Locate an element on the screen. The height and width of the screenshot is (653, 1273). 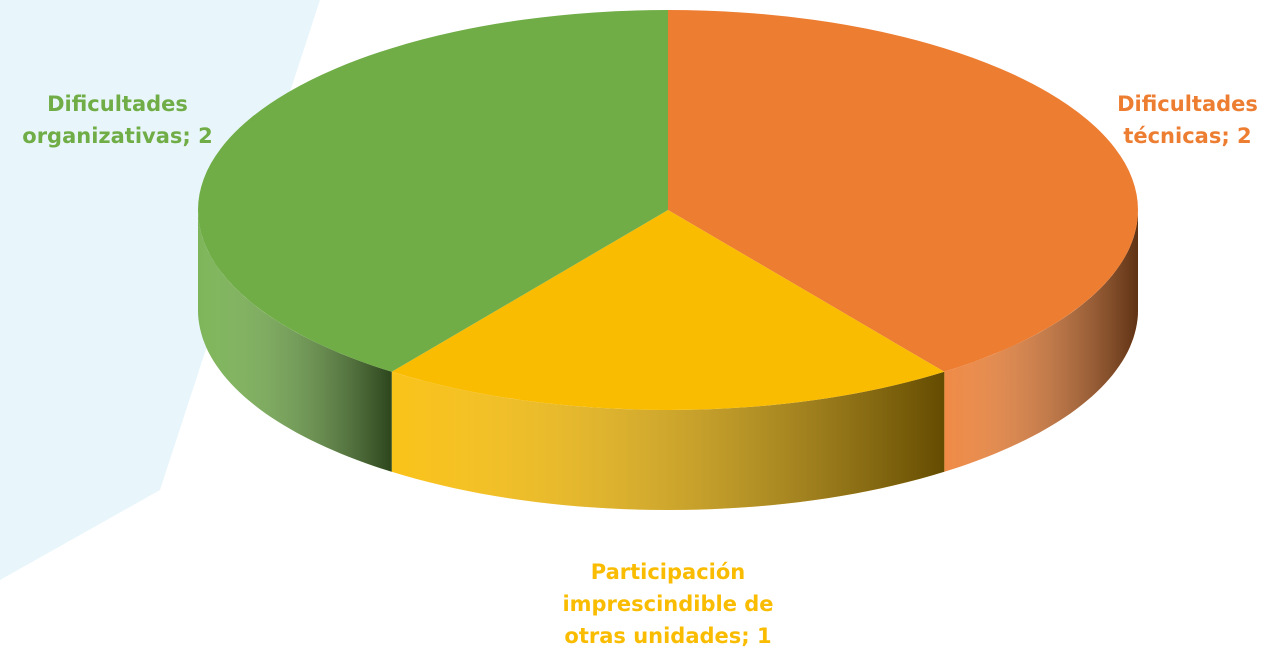
slice-label: Dificultades técnicas; 2 is located at coordinates (1187, 120).